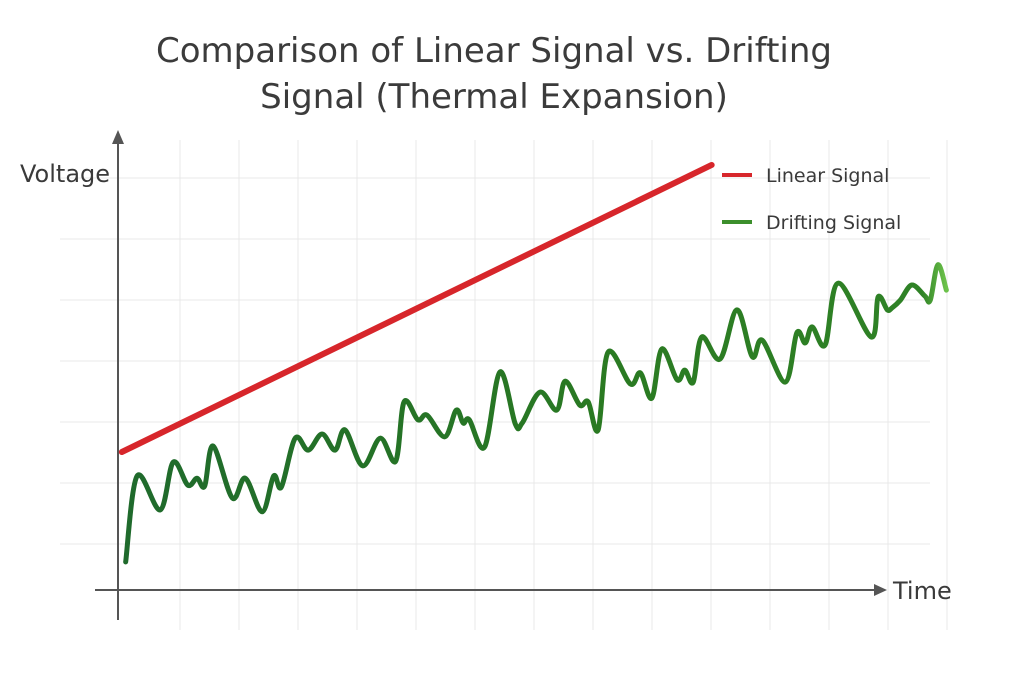 The width and height of the screenshot is (1024, 683). Describe the element at coordinates (811, 199) in the screenshot. I see `legend: Linear Signal Drifting Signal` at that location.